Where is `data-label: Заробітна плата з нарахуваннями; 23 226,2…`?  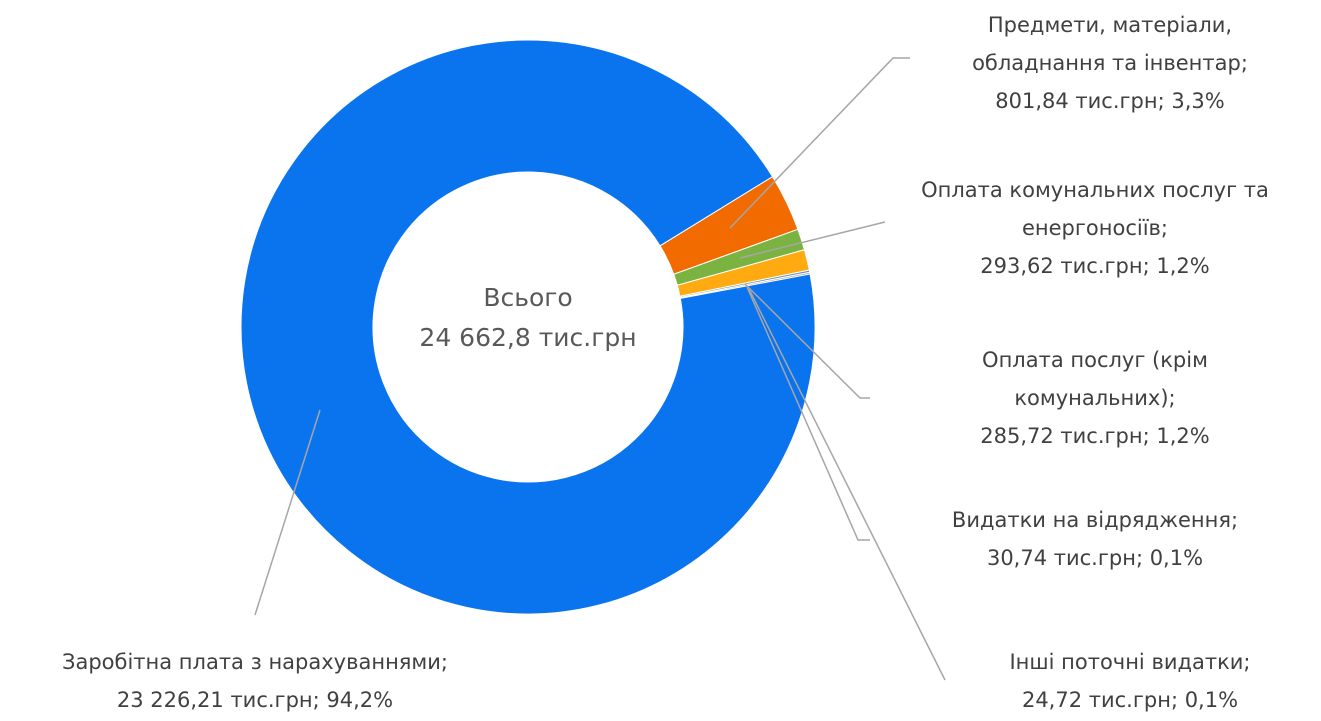
data-label: Заробітна плата з нарахуваннями; 23 226,2… is located at coordinates (255, 681).